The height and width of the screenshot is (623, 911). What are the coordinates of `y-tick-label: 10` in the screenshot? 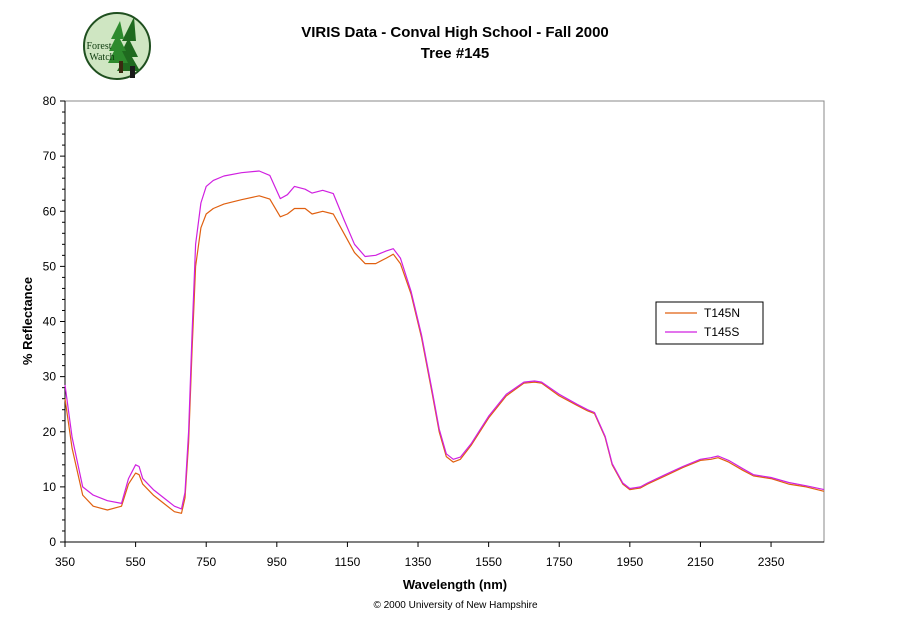 It's located at (50, 487).